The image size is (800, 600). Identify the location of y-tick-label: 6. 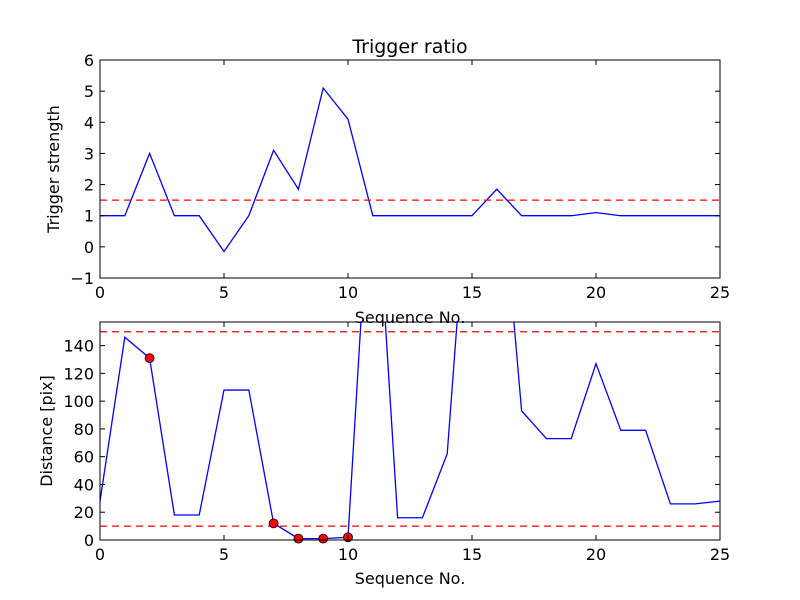
(89, 60).